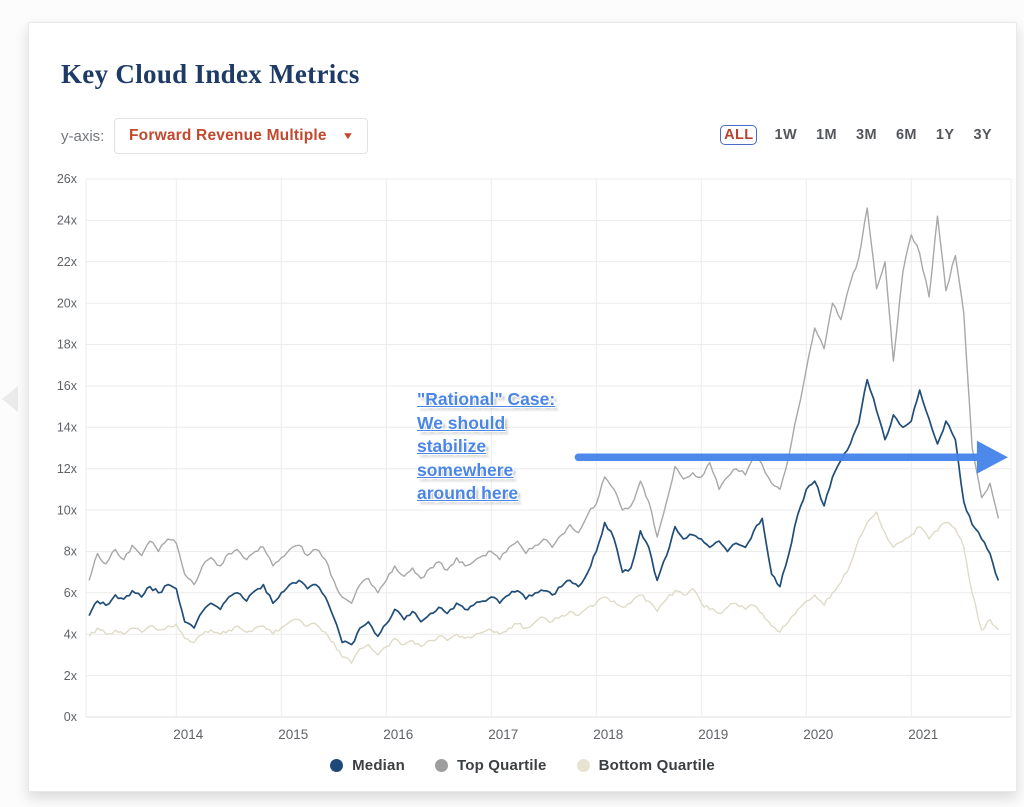  What do you see at coordinates (71, 717) in the screenshot?
I see `y-tick-label: 0x` at bounding box center [71, 717].